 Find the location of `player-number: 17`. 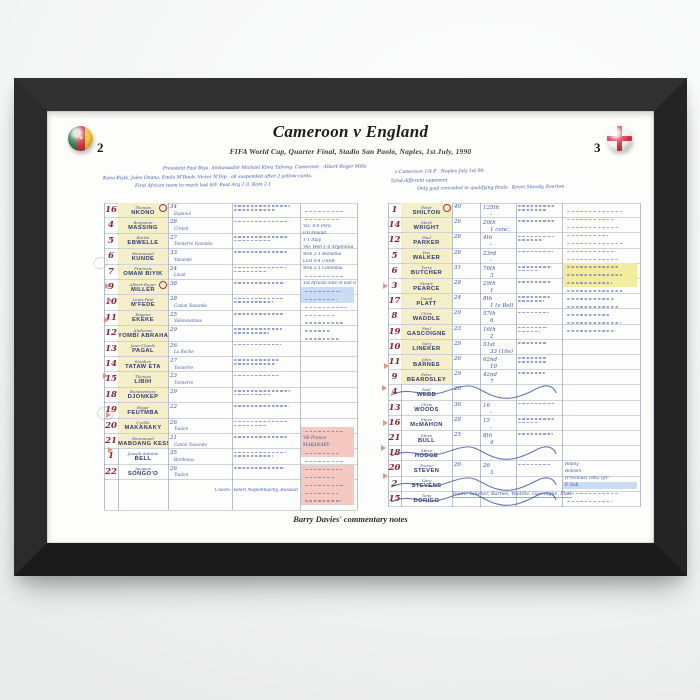

player-number: 17 is located at coordinates (394, 301).